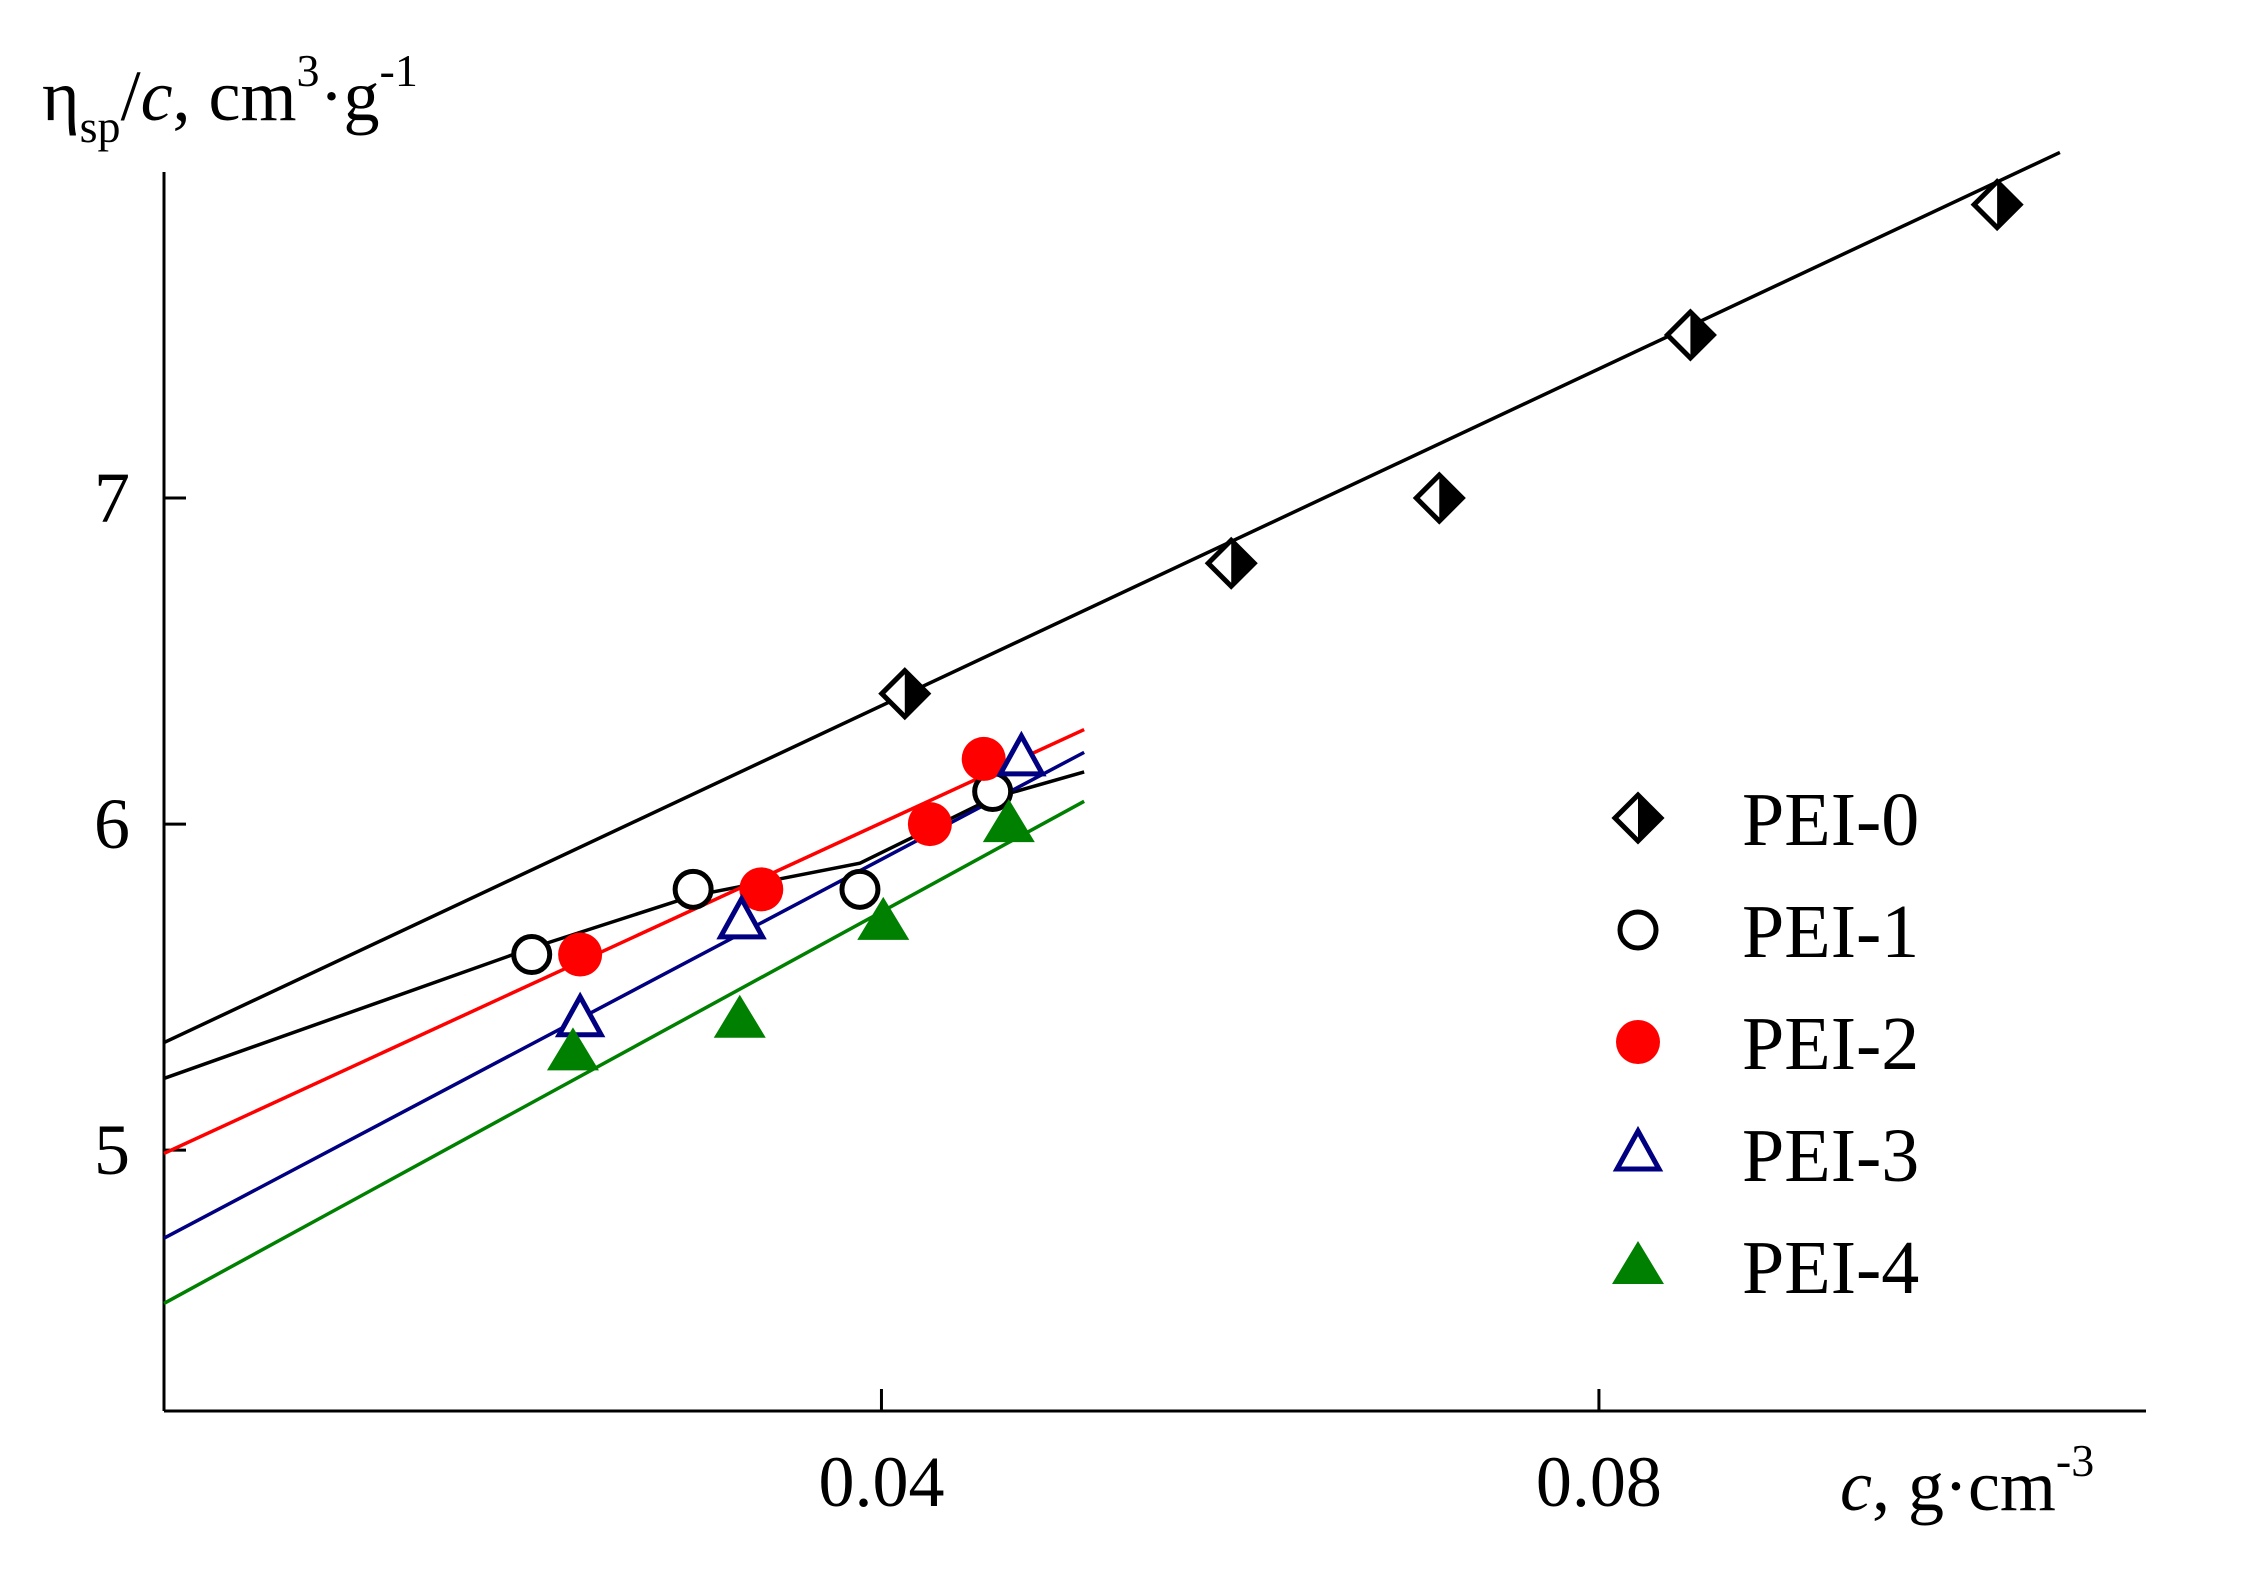 The height and width of the screenshot is (1584, 2256). I want to click on y-axis-title: ηsp/c, cm3·g-1, so click(230, 98).